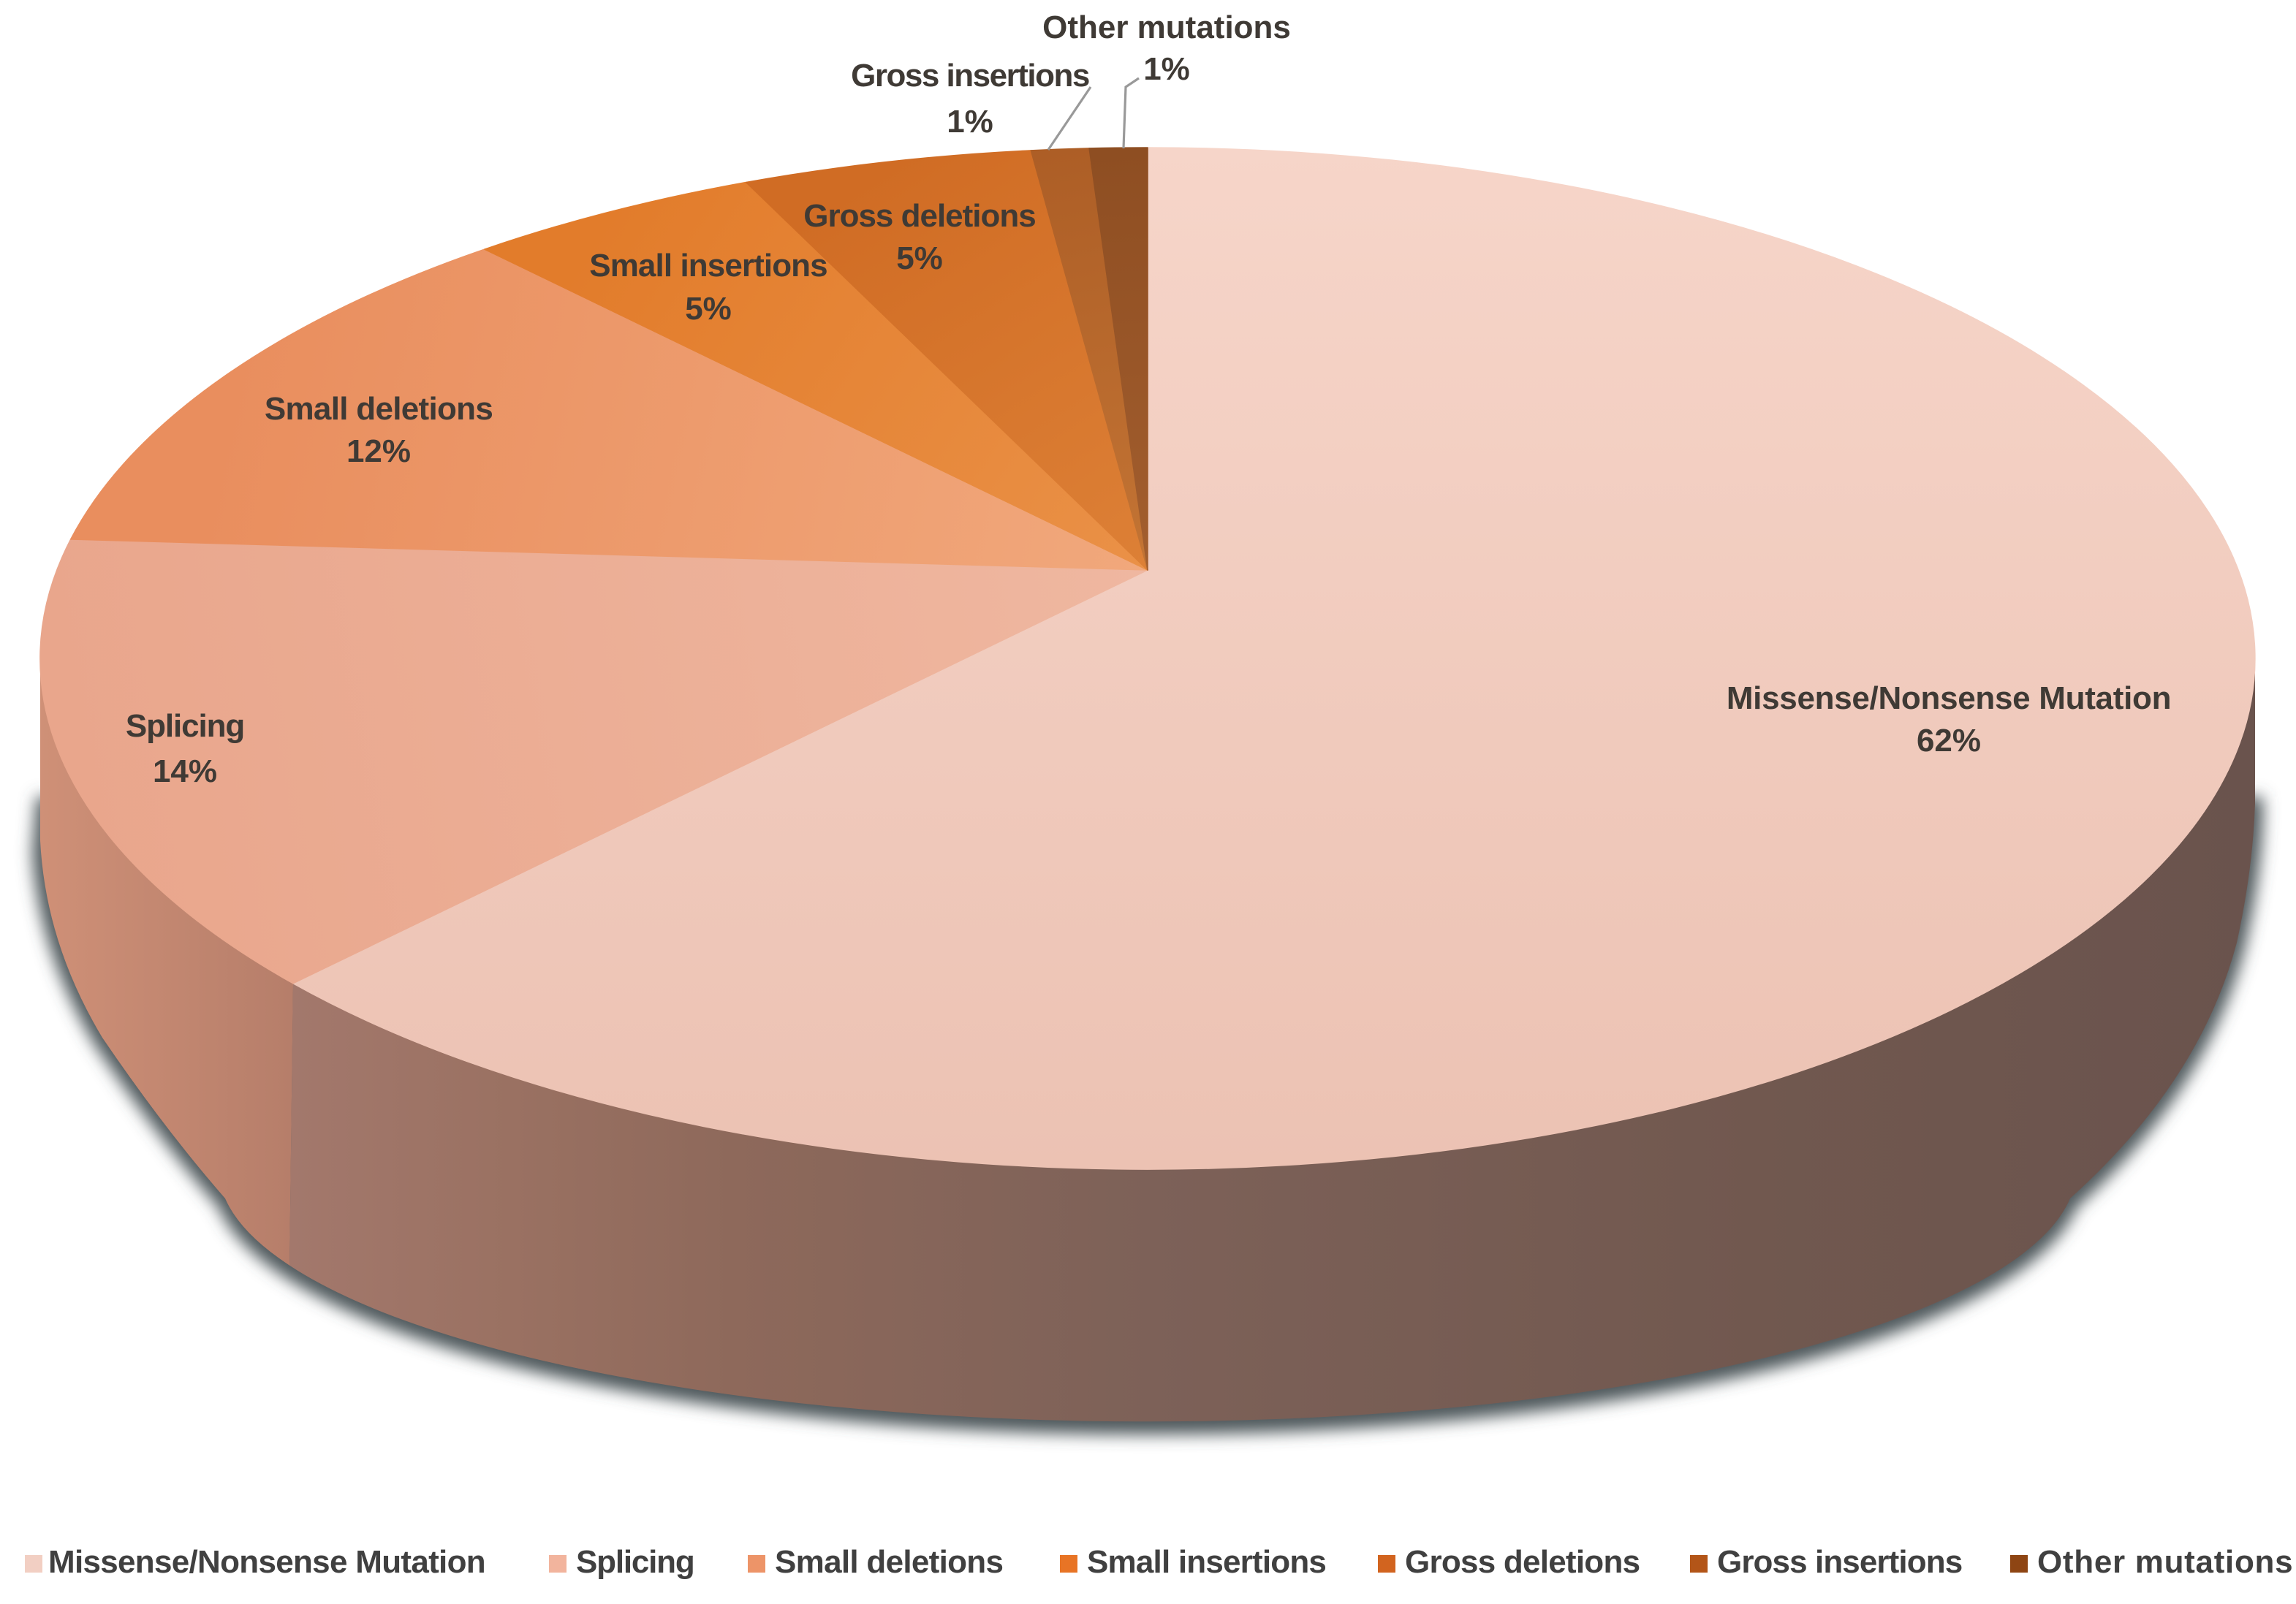  What do you see at coordinates (378, 451) in the screenshot?
I see `svg-text: 12%` at bounding box center [378, 451].